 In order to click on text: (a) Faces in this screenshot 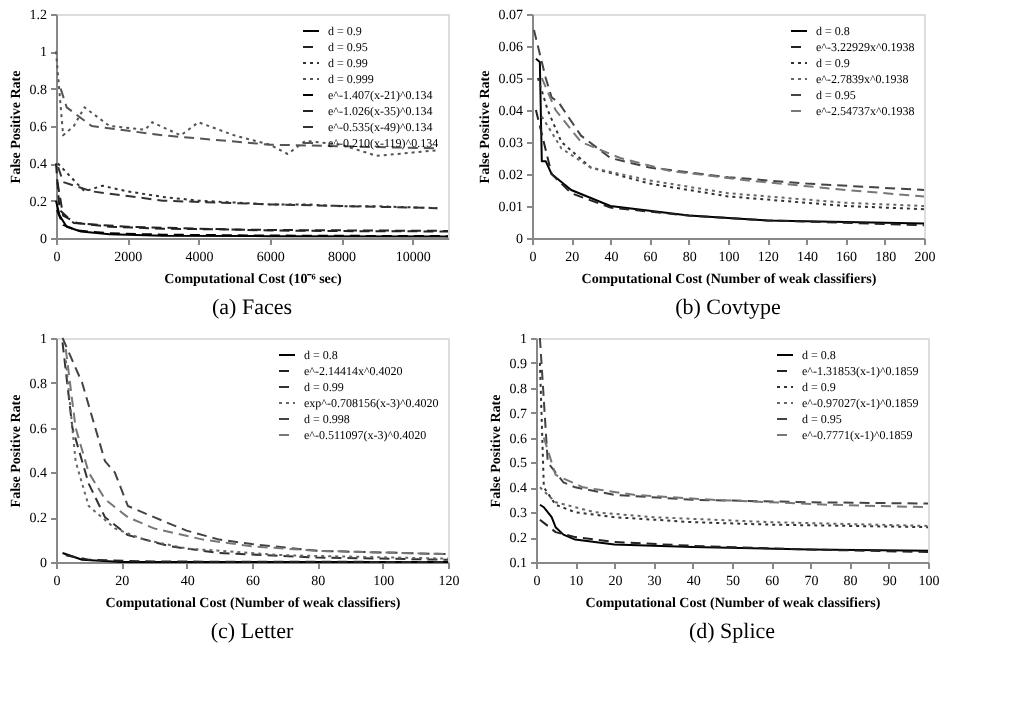, I will do `click(252, 308)`.